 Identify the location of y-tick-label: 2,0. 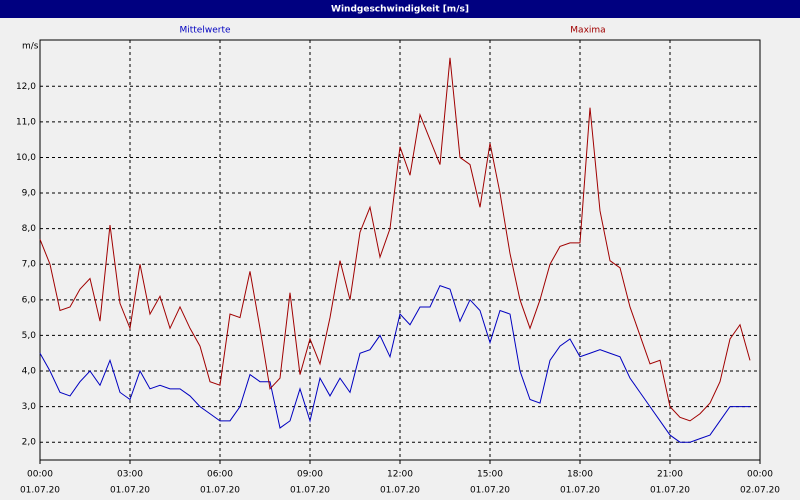
(29, 443).